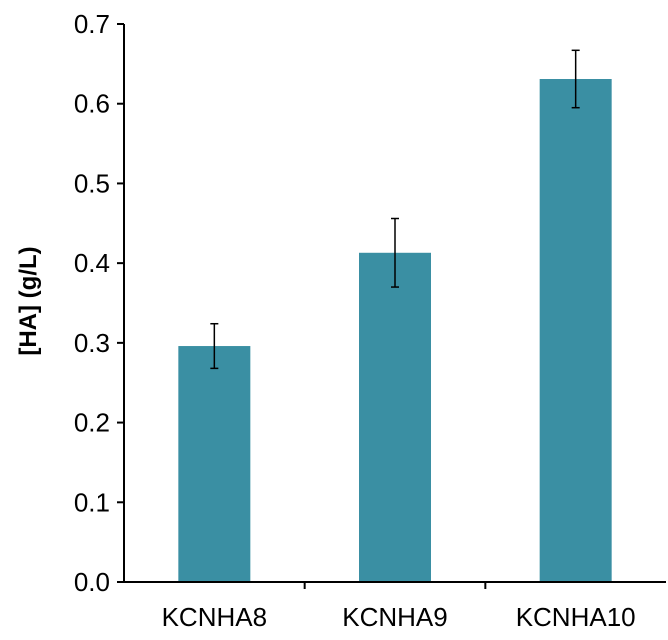 Image resolution: width=668 pixels, height=640 pixels. I want to click on y-tick-label: 0.1, so click(92, 502).